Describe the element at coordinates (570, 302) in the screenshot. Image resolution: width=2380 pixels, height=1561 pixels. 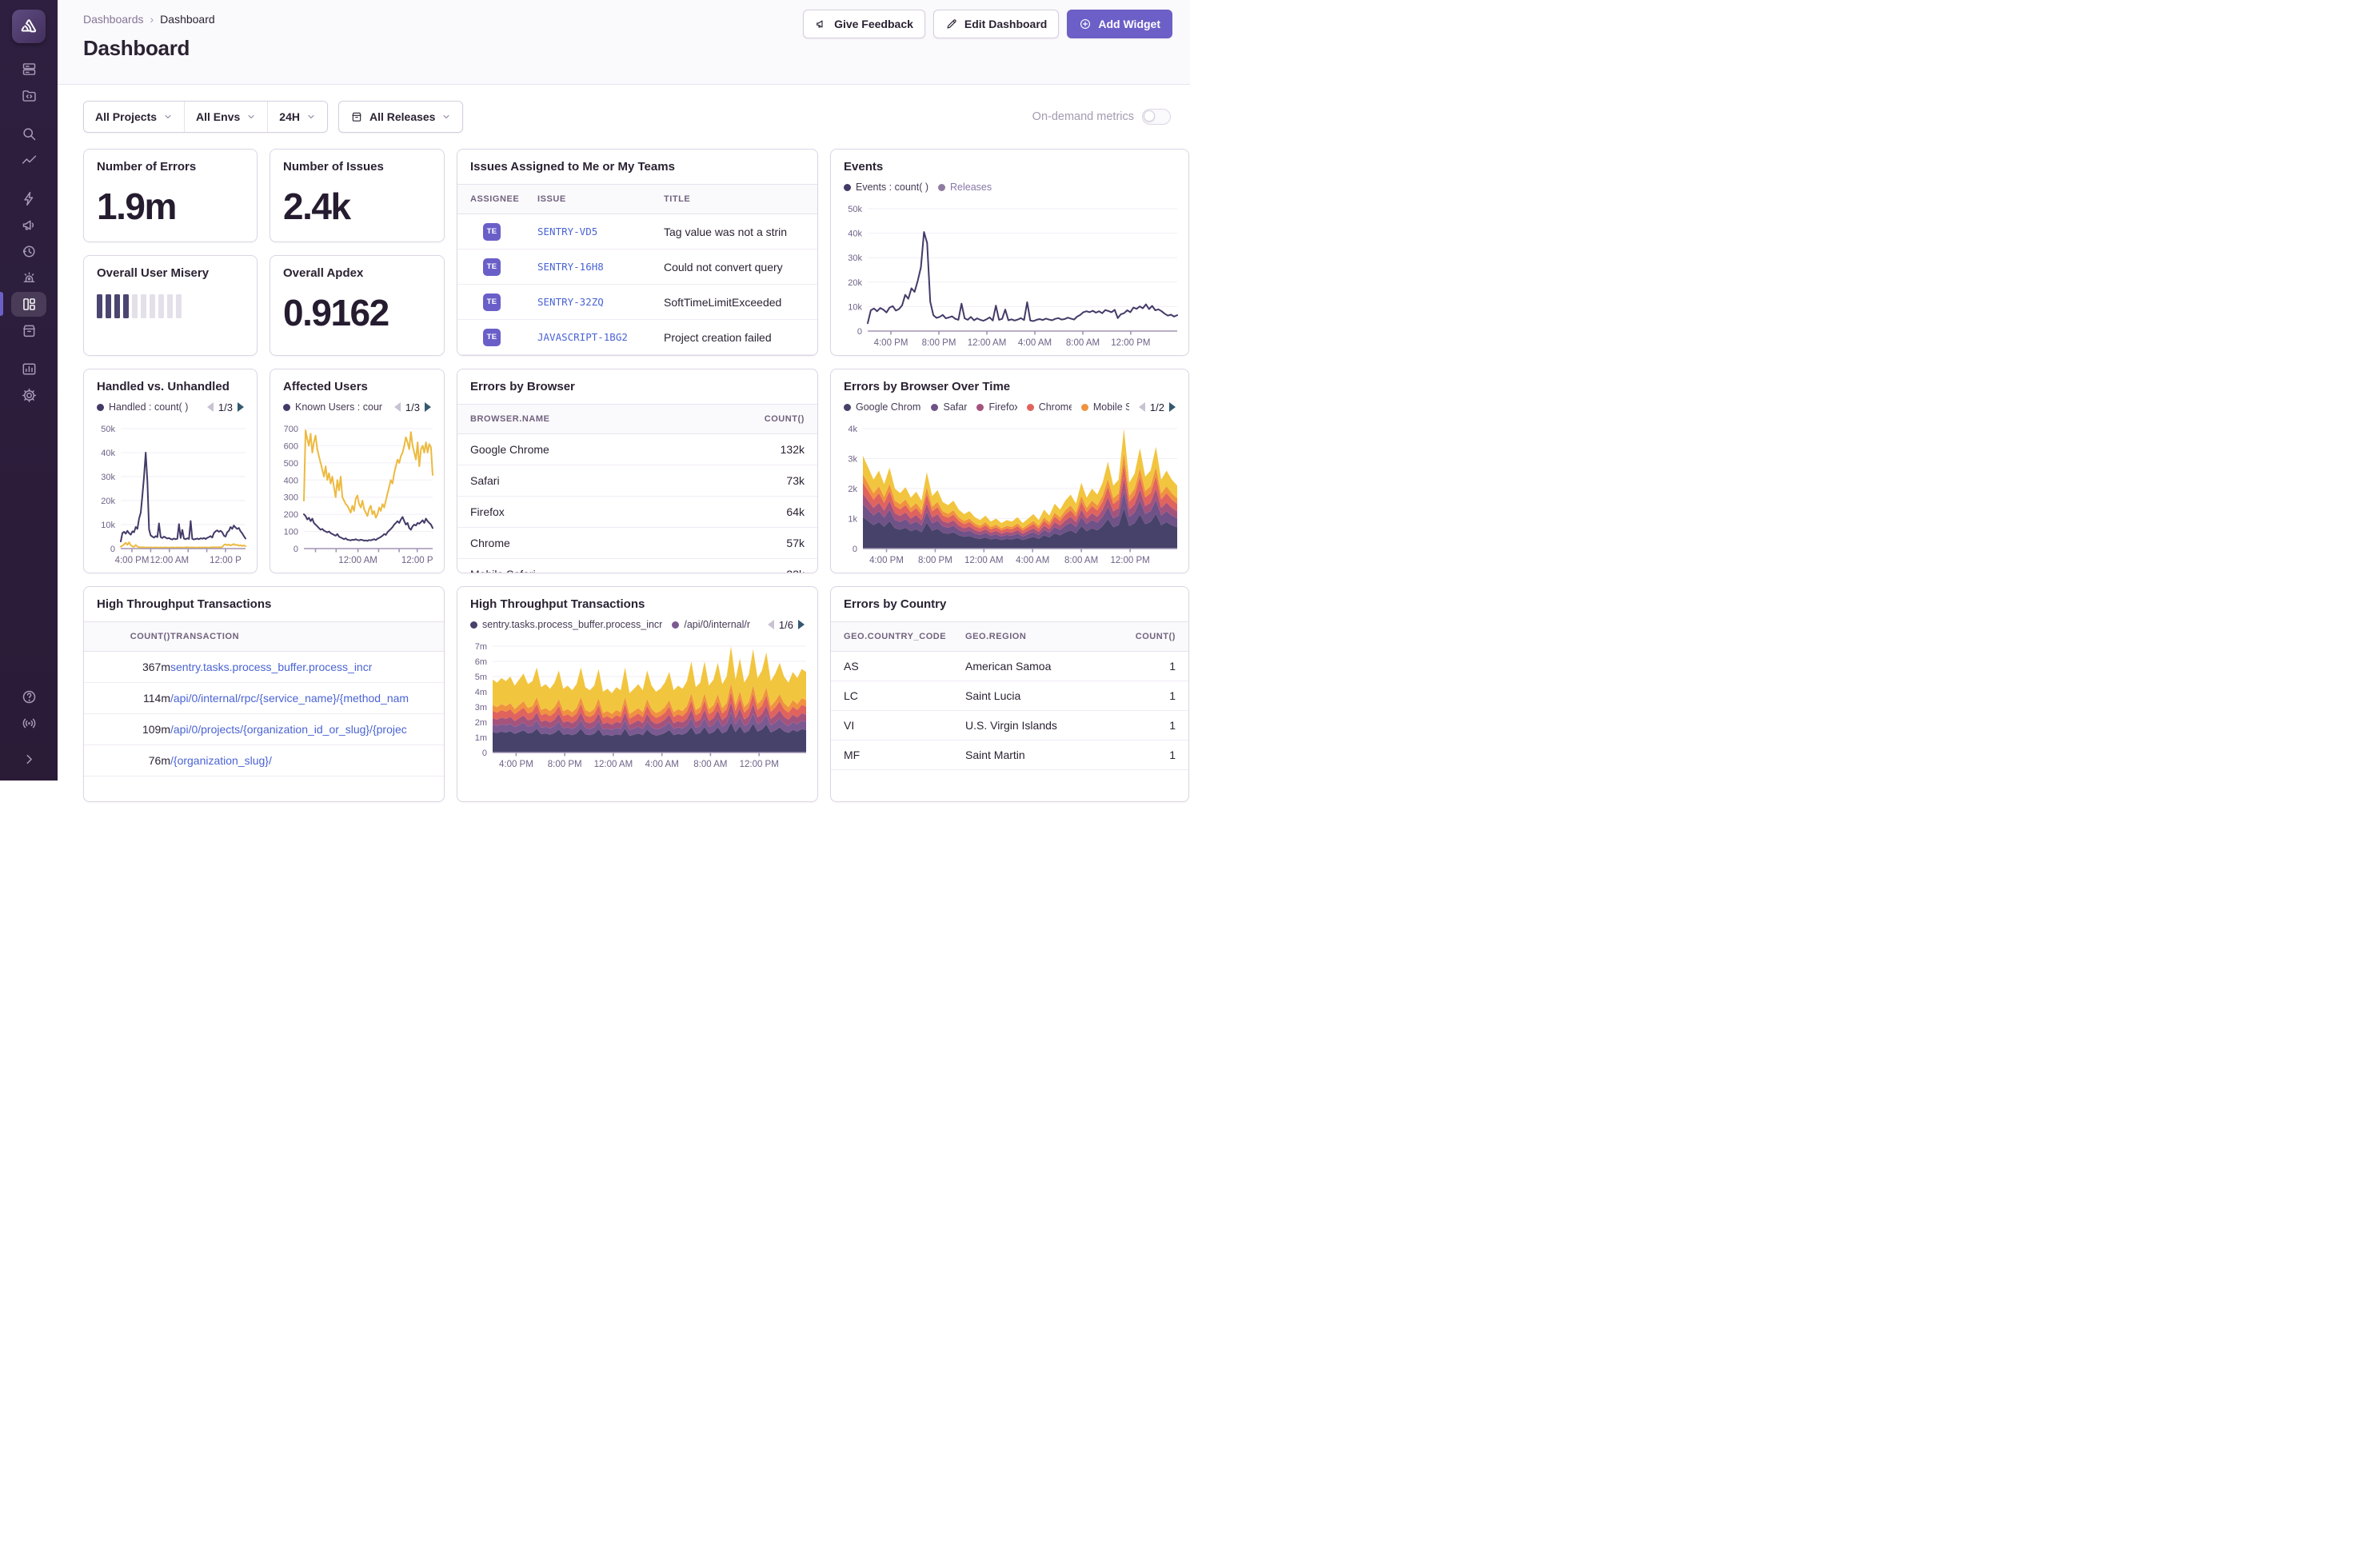
I see `table-link: SENTRY-32ZQ` at that location.